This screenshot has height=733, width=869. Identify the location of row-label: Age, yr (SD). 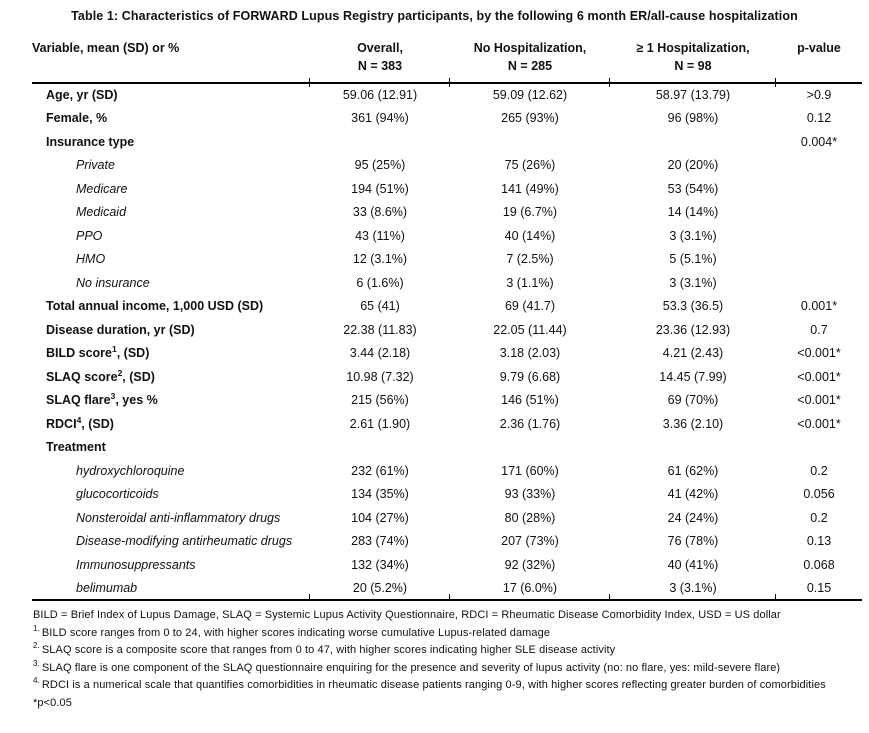
(82, 95).